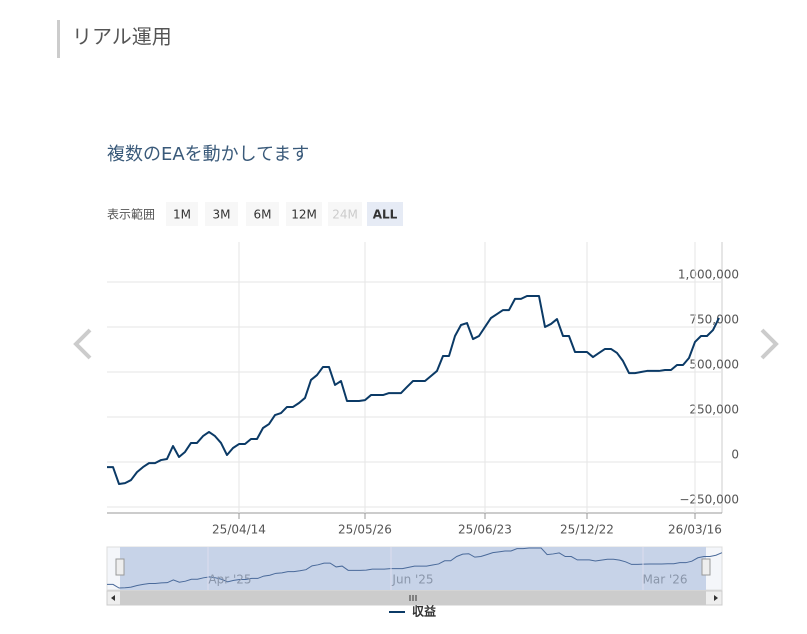  I want to click on next-arrow, so click(769, 344).